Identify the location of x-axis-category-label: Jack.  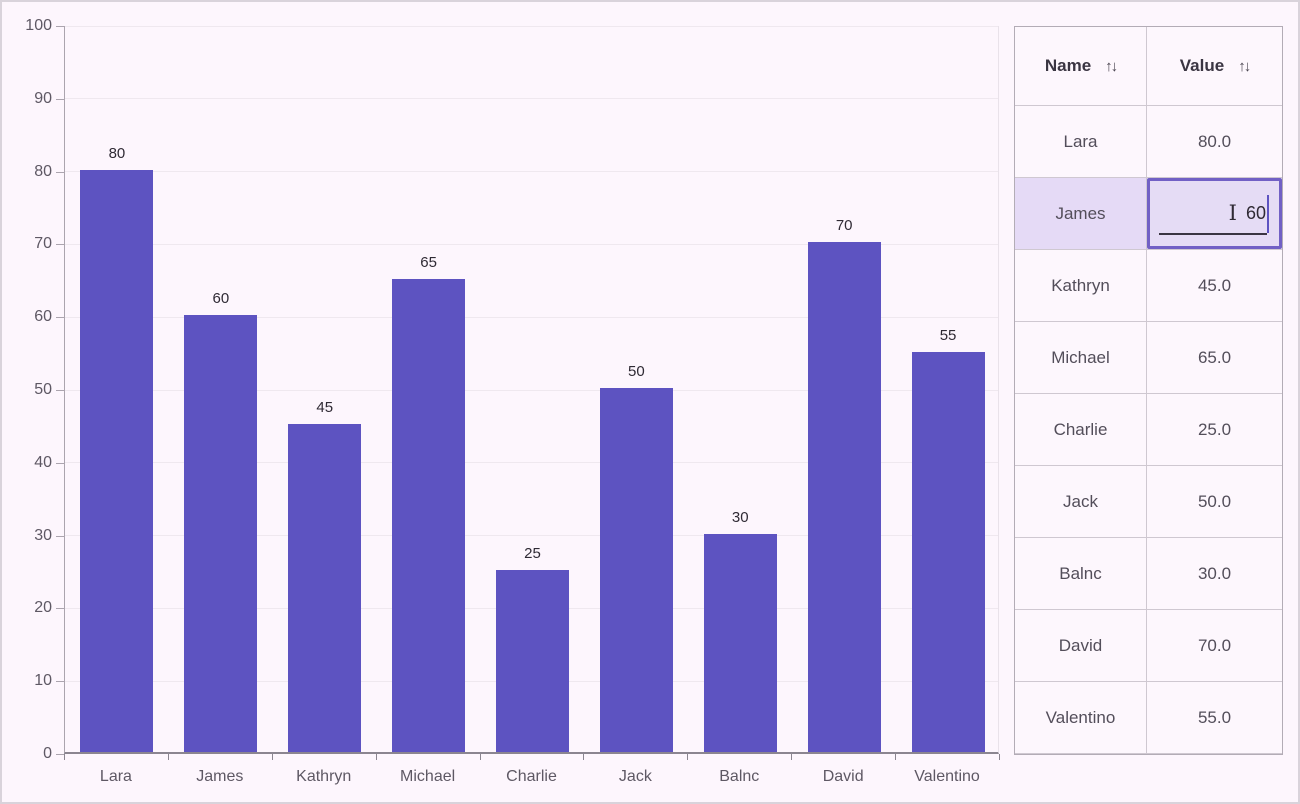
(635, 776).